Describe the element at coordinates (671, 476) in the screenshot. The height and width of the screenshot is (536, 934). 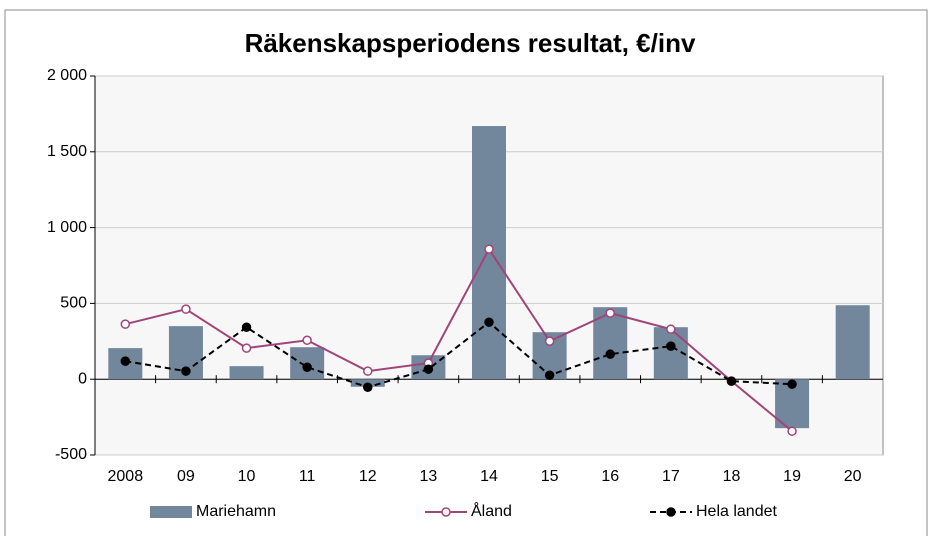
I see `x-tick-label: 17` at that location.